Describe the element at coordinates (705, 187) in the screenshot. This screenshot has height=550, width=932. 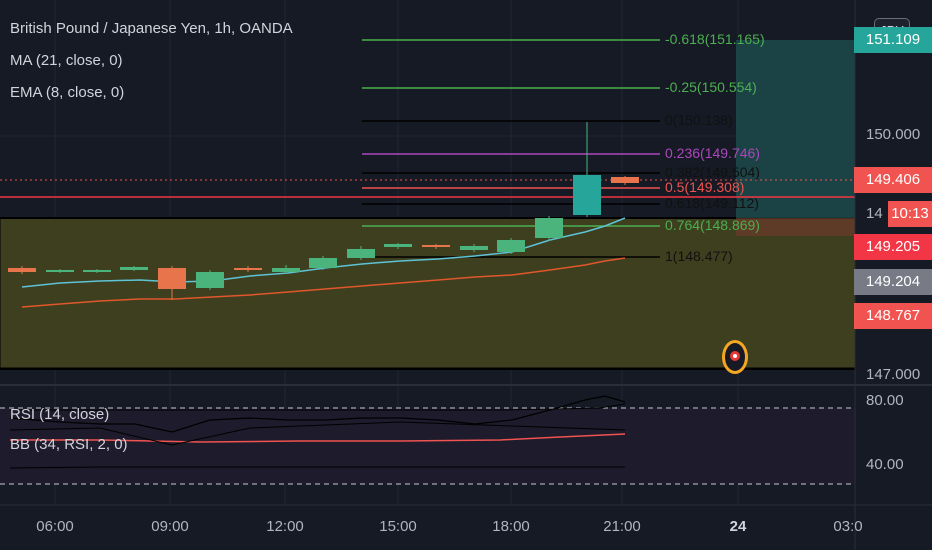
I see `fib-level-label: 0.5(149.308)` at that location.